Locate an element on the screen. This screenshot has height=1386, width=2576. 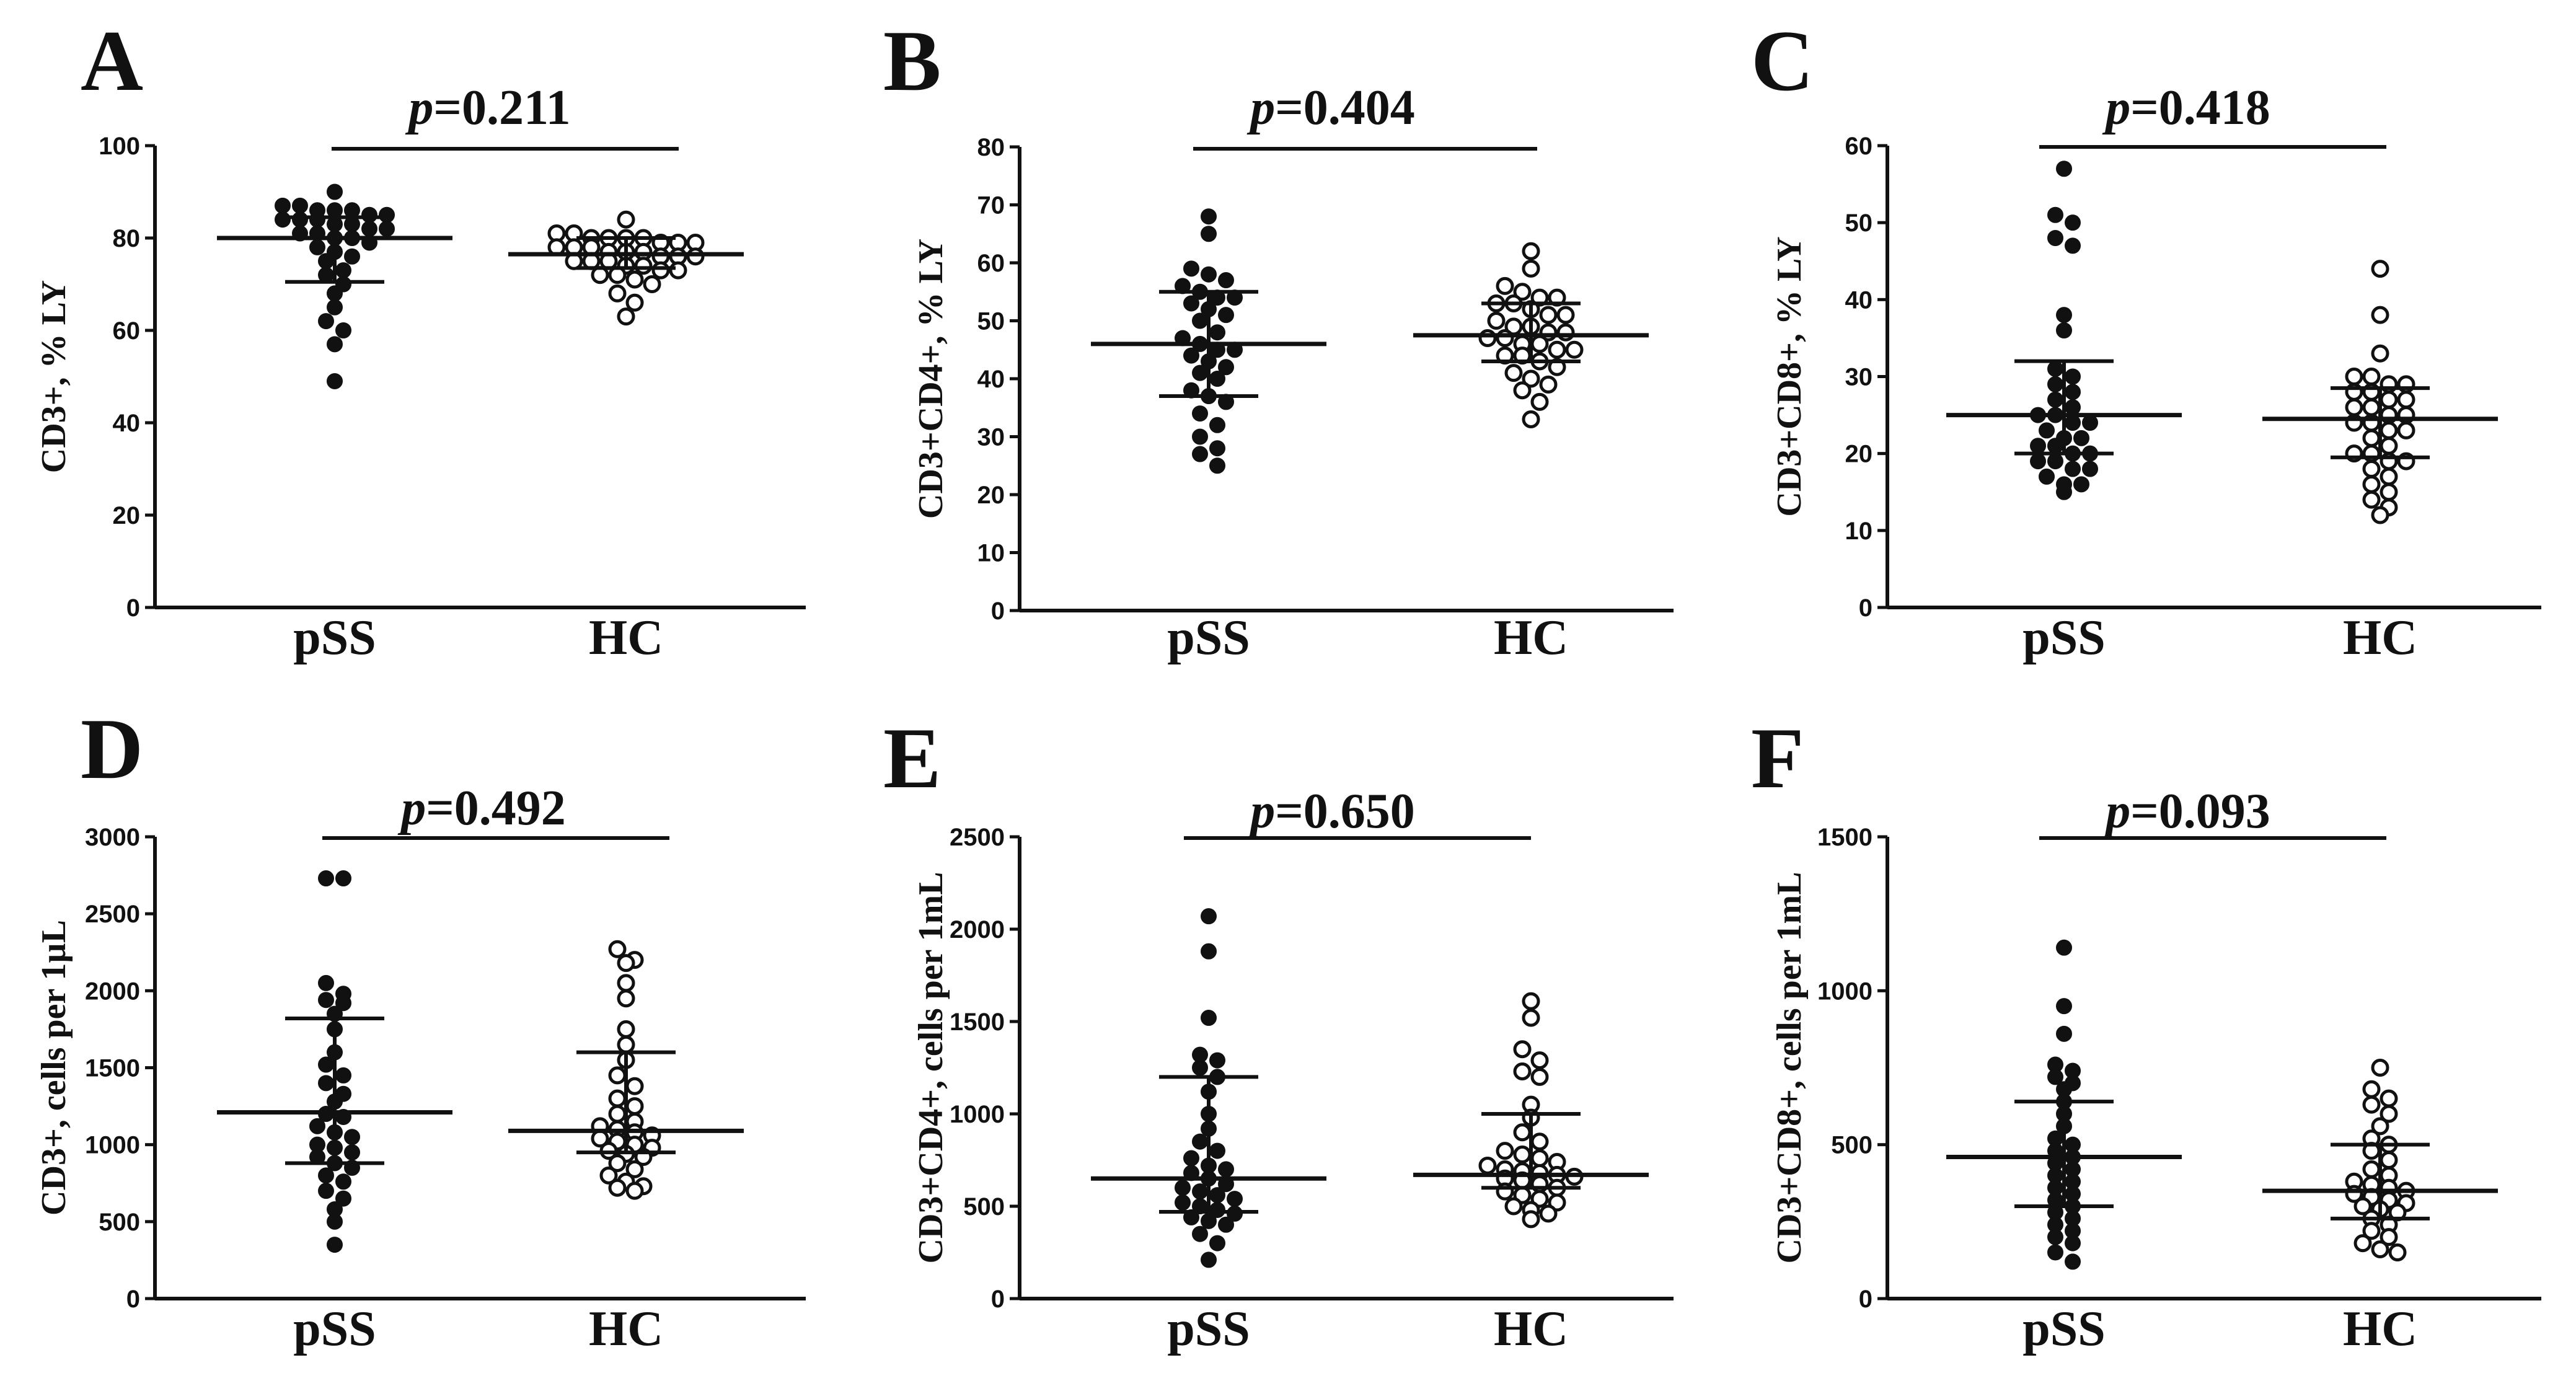
p-value: p=0.211 is located at coordinates (487, 108).